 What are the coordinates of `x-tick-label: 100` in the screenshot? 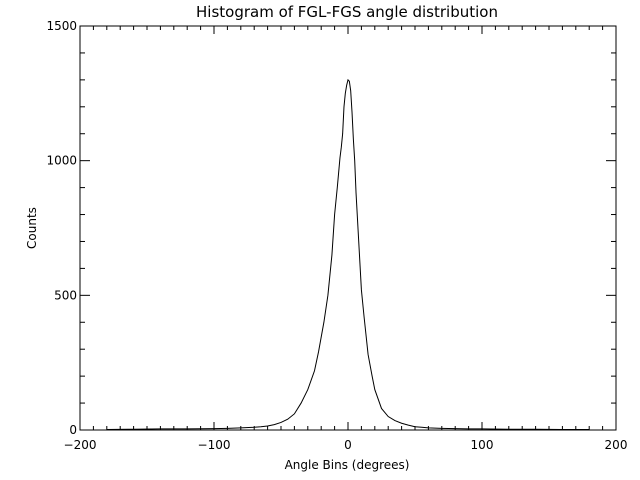 It's located at (482, 445).